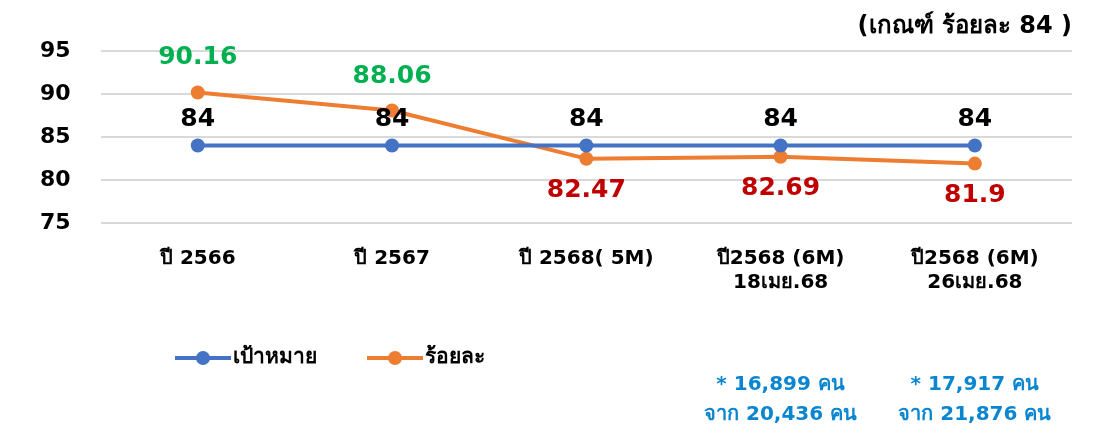  I want to click on y-tick-label: 75, so click(55, 221).